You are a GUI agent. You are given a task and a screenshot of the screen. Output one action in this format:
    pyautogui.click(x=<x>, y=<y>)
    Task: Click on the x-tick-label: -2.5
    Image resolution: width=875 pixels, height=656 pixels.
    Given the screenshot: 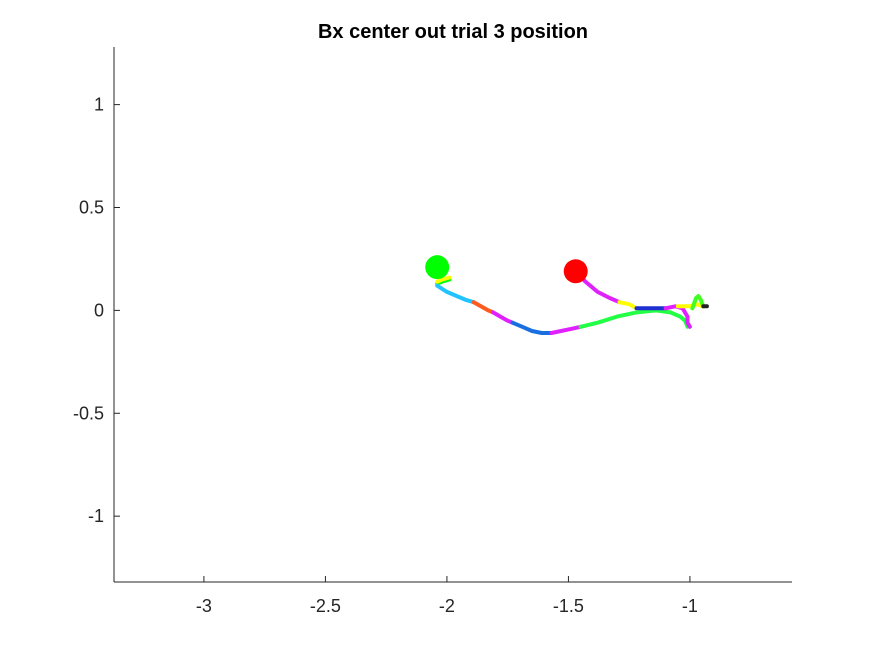 What is the action you would take?
    pyautogui.click(x=325, y=606)
    